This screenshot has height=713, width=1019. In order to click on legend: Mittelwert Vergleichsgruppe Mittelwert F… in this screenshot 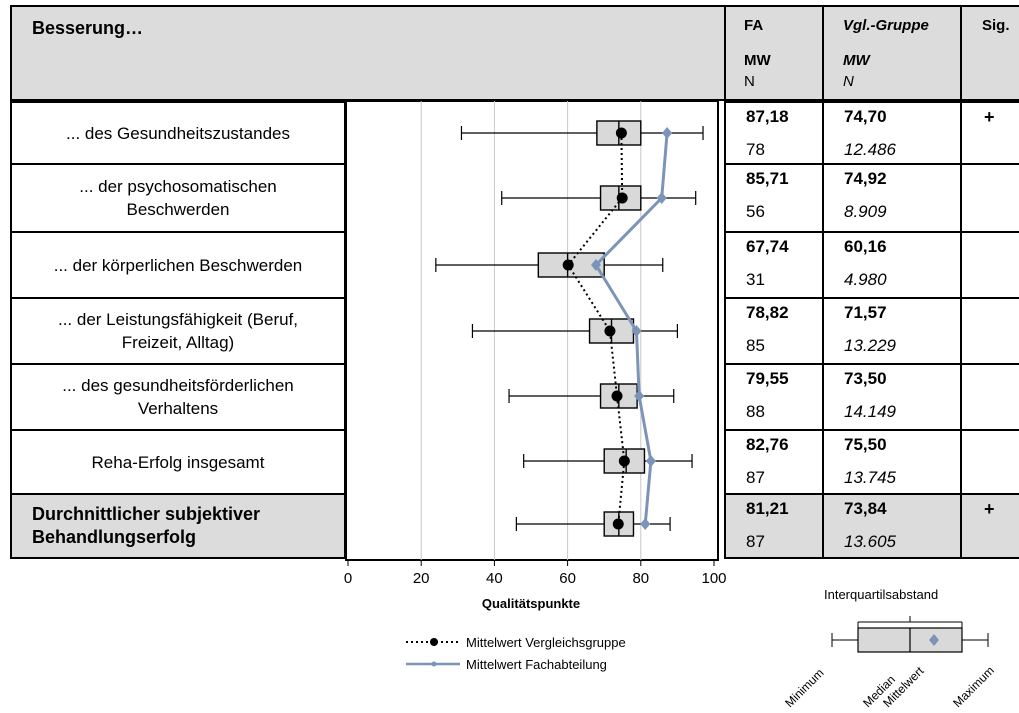, I will do `click(516, 653)`.